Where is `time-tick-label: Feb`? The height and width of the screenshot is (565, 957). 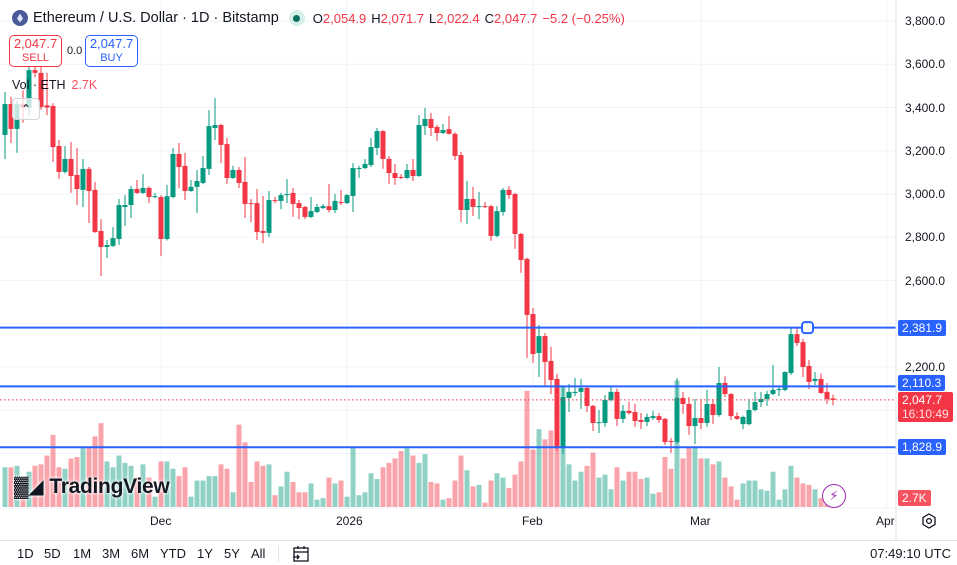
time-tick-label: Feb is located at coordinates (532, 521).